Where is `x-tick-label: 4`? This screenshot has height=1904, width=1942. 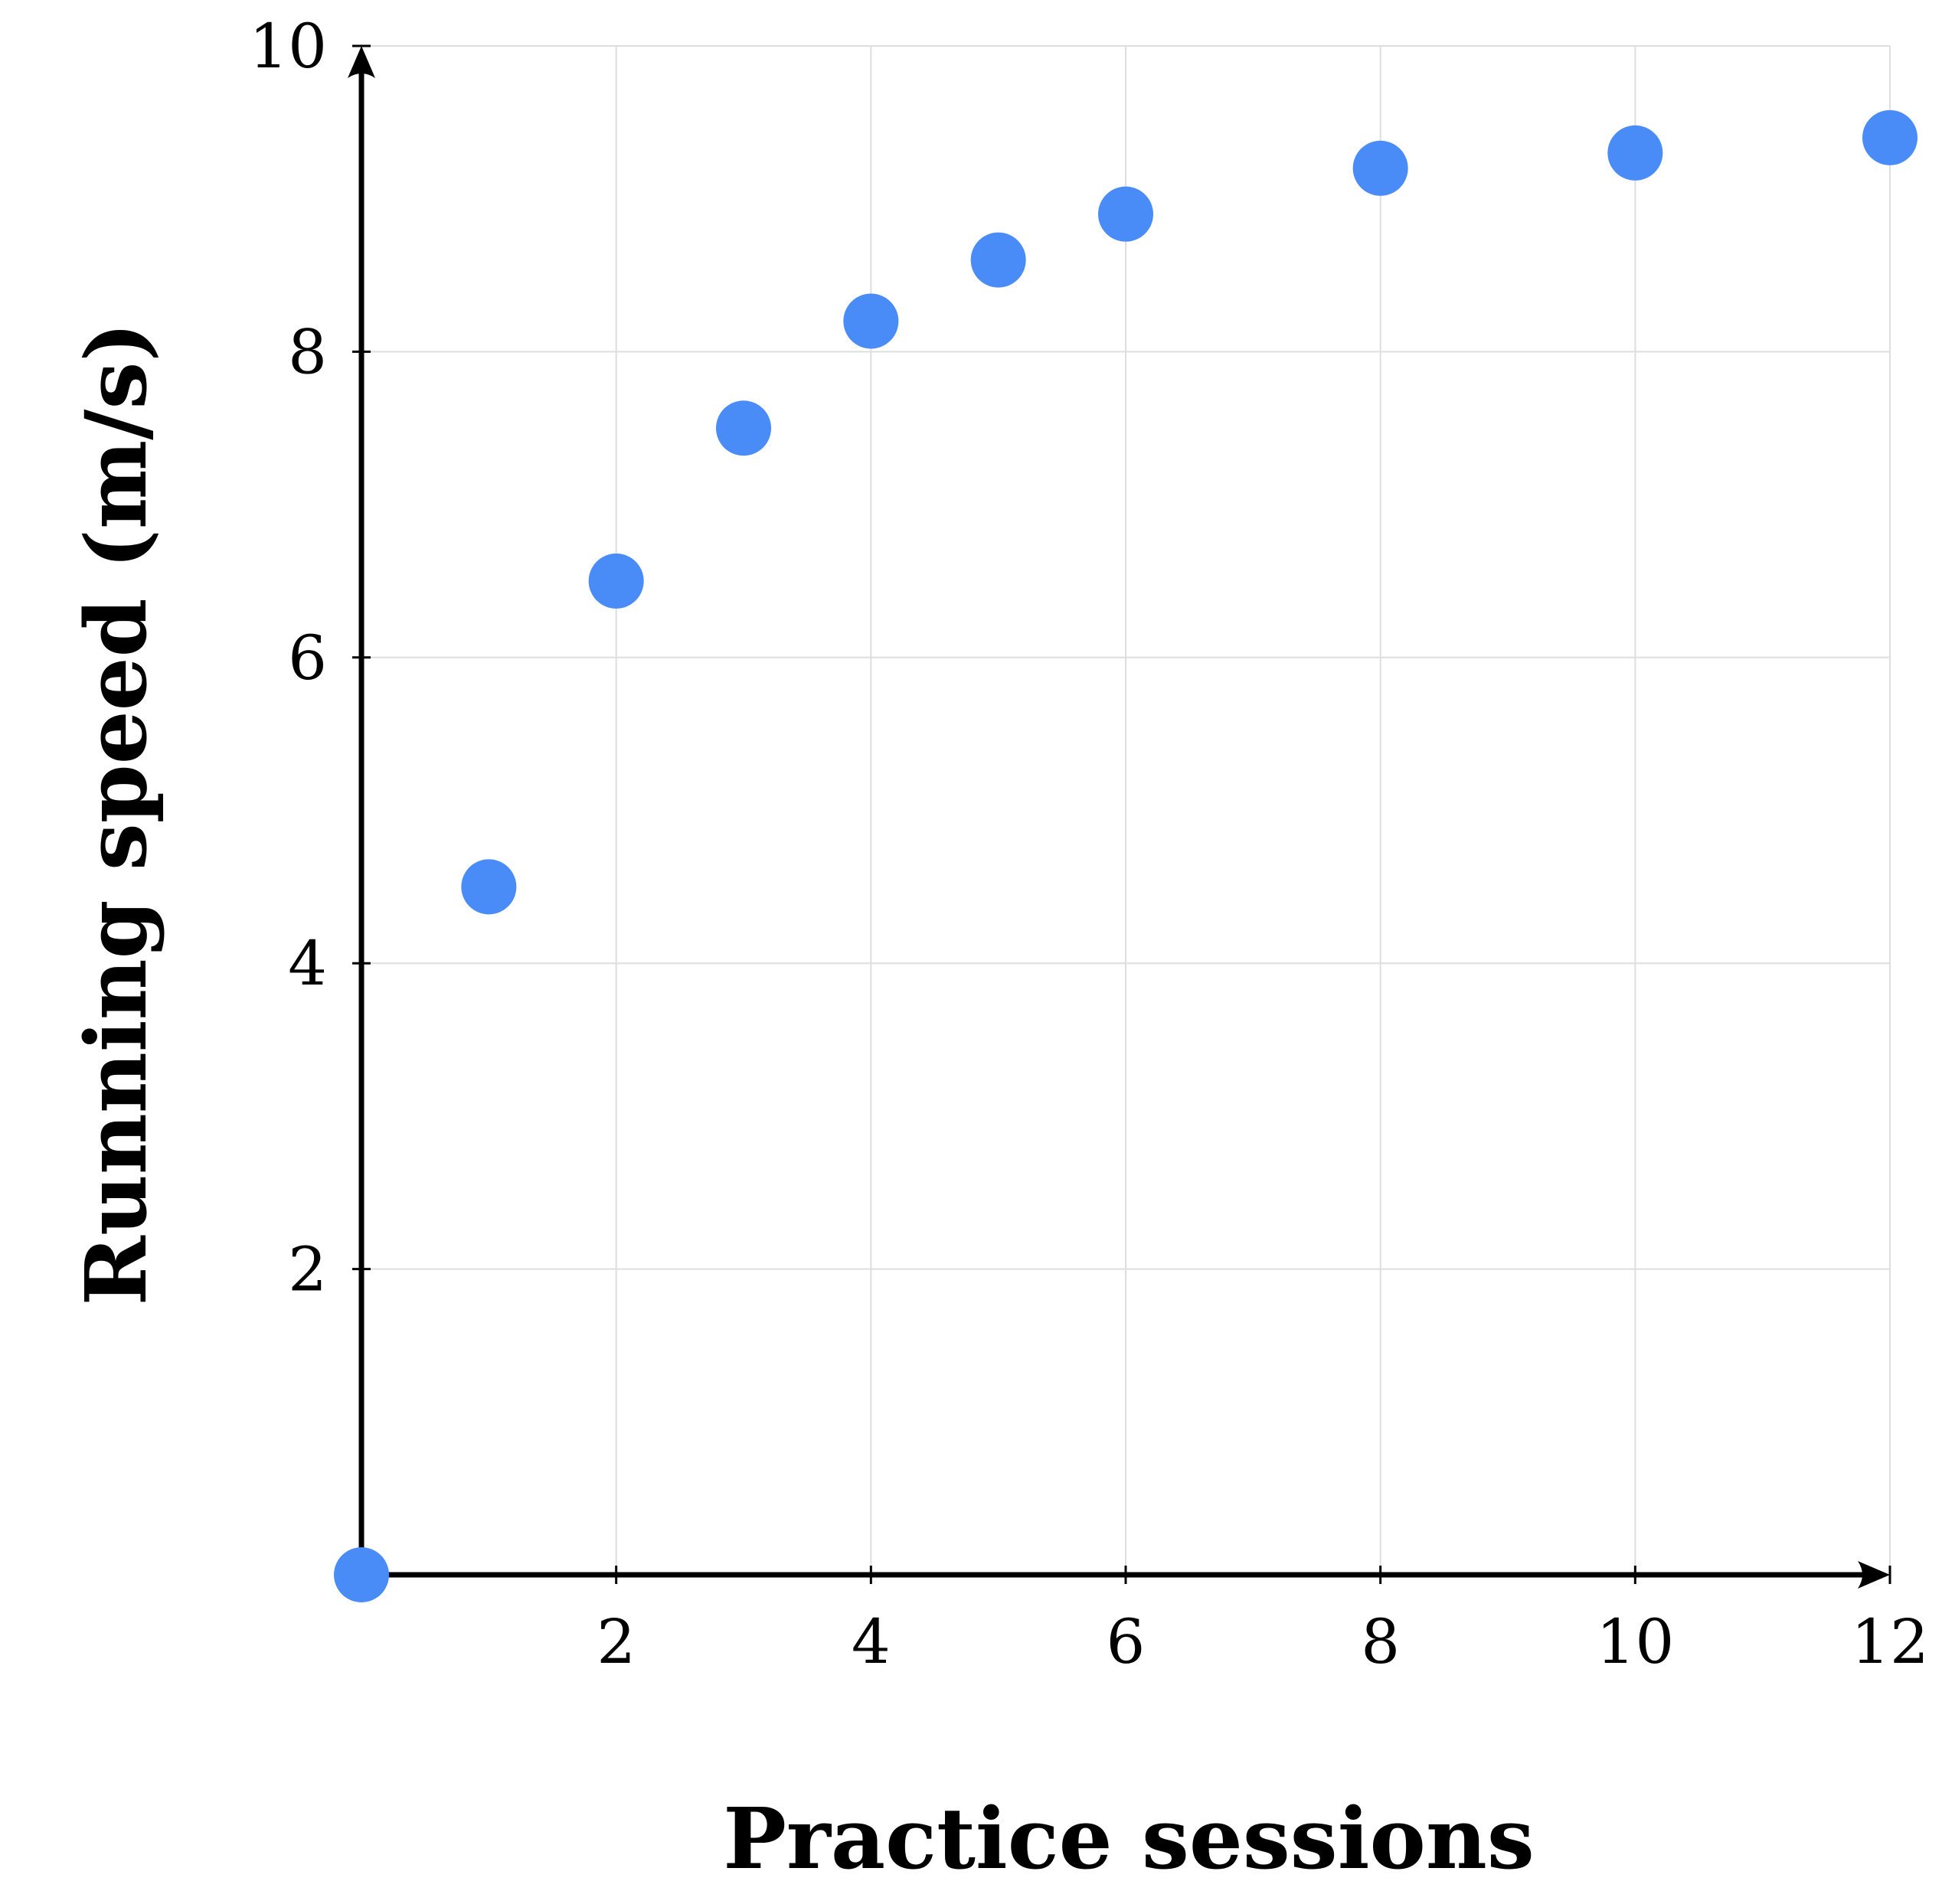
x-tick-label: 4 is located at coordinates (872, 1641).